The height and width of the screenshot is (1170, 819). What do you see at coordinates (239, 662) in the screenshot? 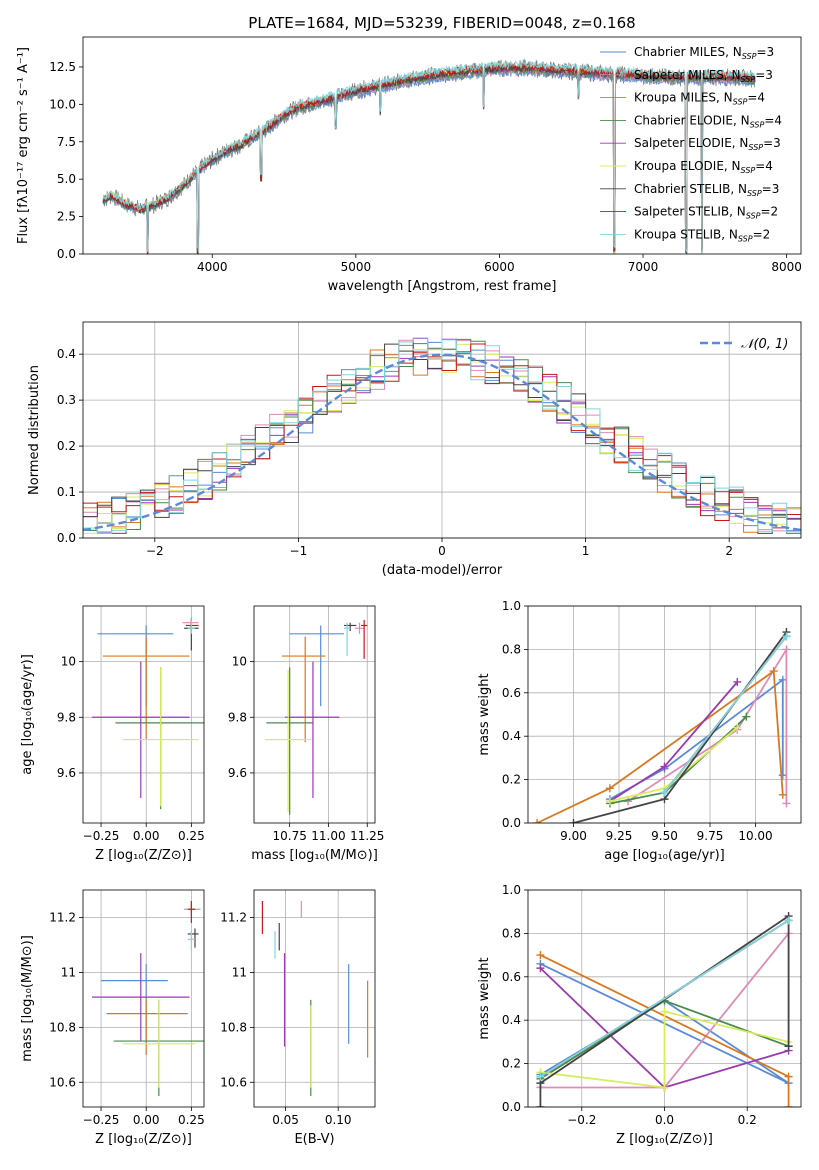
I see `y-tick-label: 10` at bounding box center [239, 662].